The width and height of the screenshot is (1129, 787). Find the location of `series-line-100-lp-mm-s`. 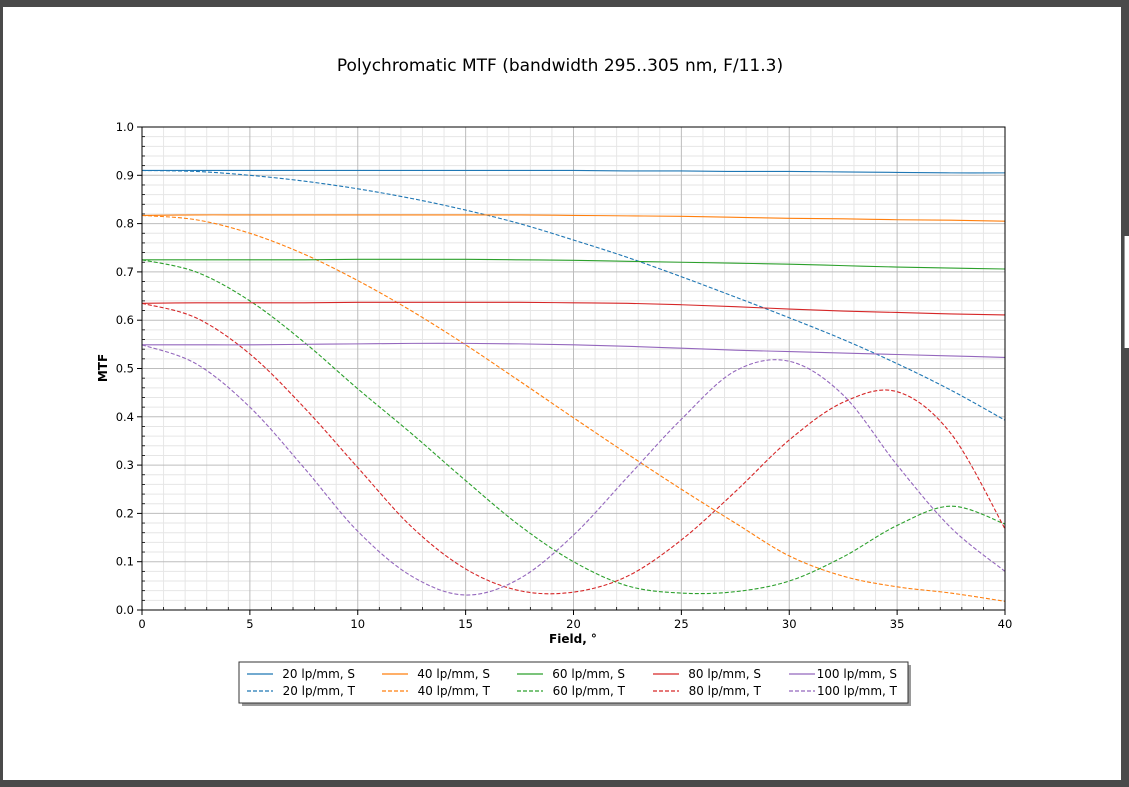

series-line-100-lp-mm-s is located at coordinates (573, 350).